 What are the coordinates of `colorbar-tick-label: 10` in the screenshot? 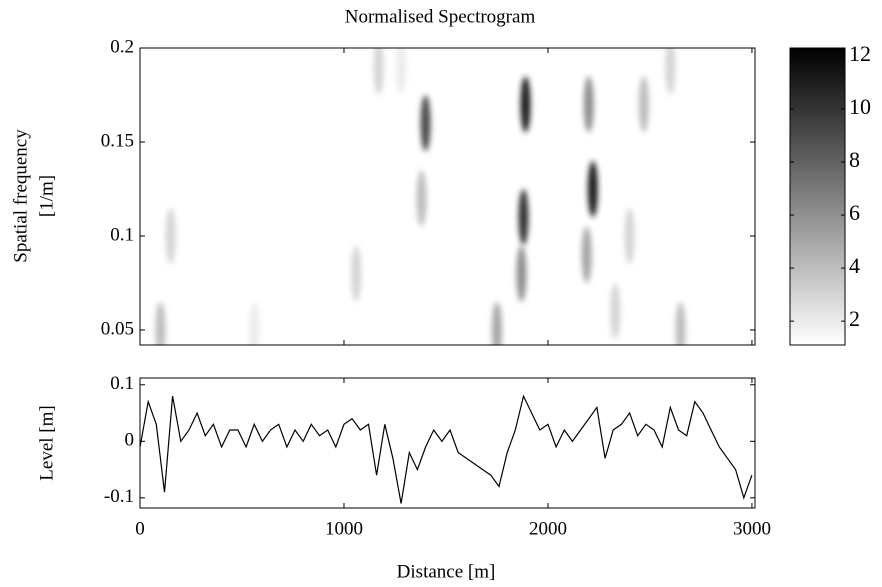 It's located at (860, 106).